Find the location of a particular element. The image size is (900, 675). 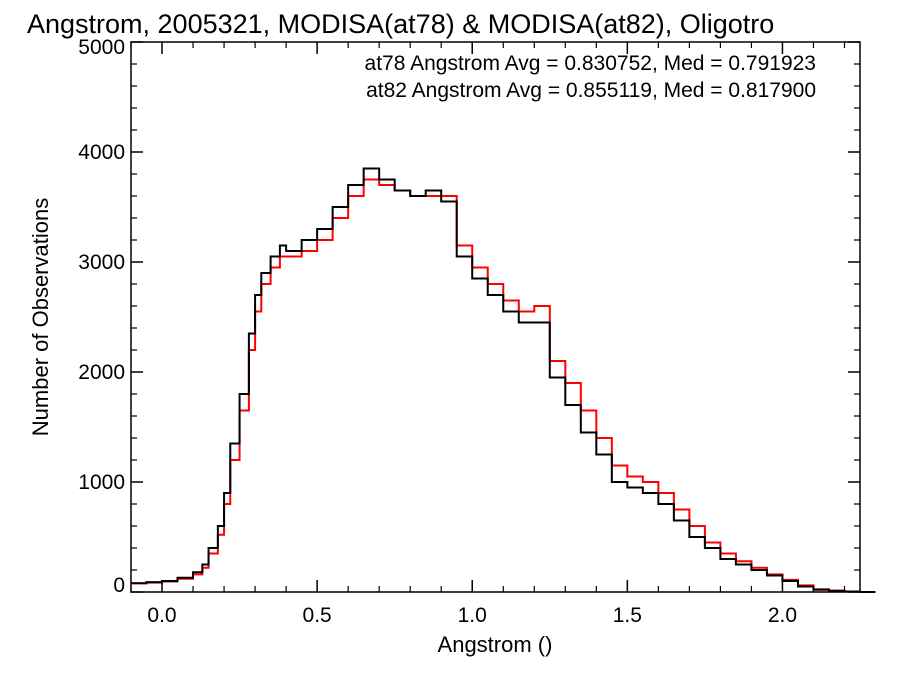

x-tick-label: 2.0 is located at coordinates (782, 615).